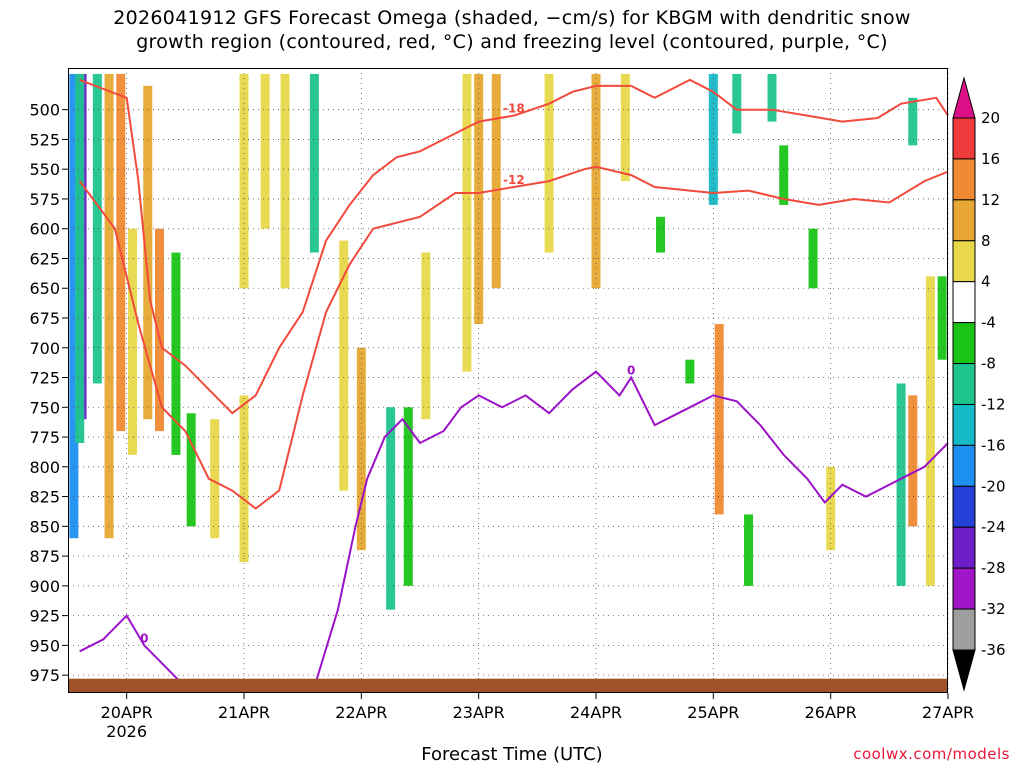  Describe the element at coordinates (514, 109) in the screenshot. I see `dendritic-contour-label: -18` at that location.